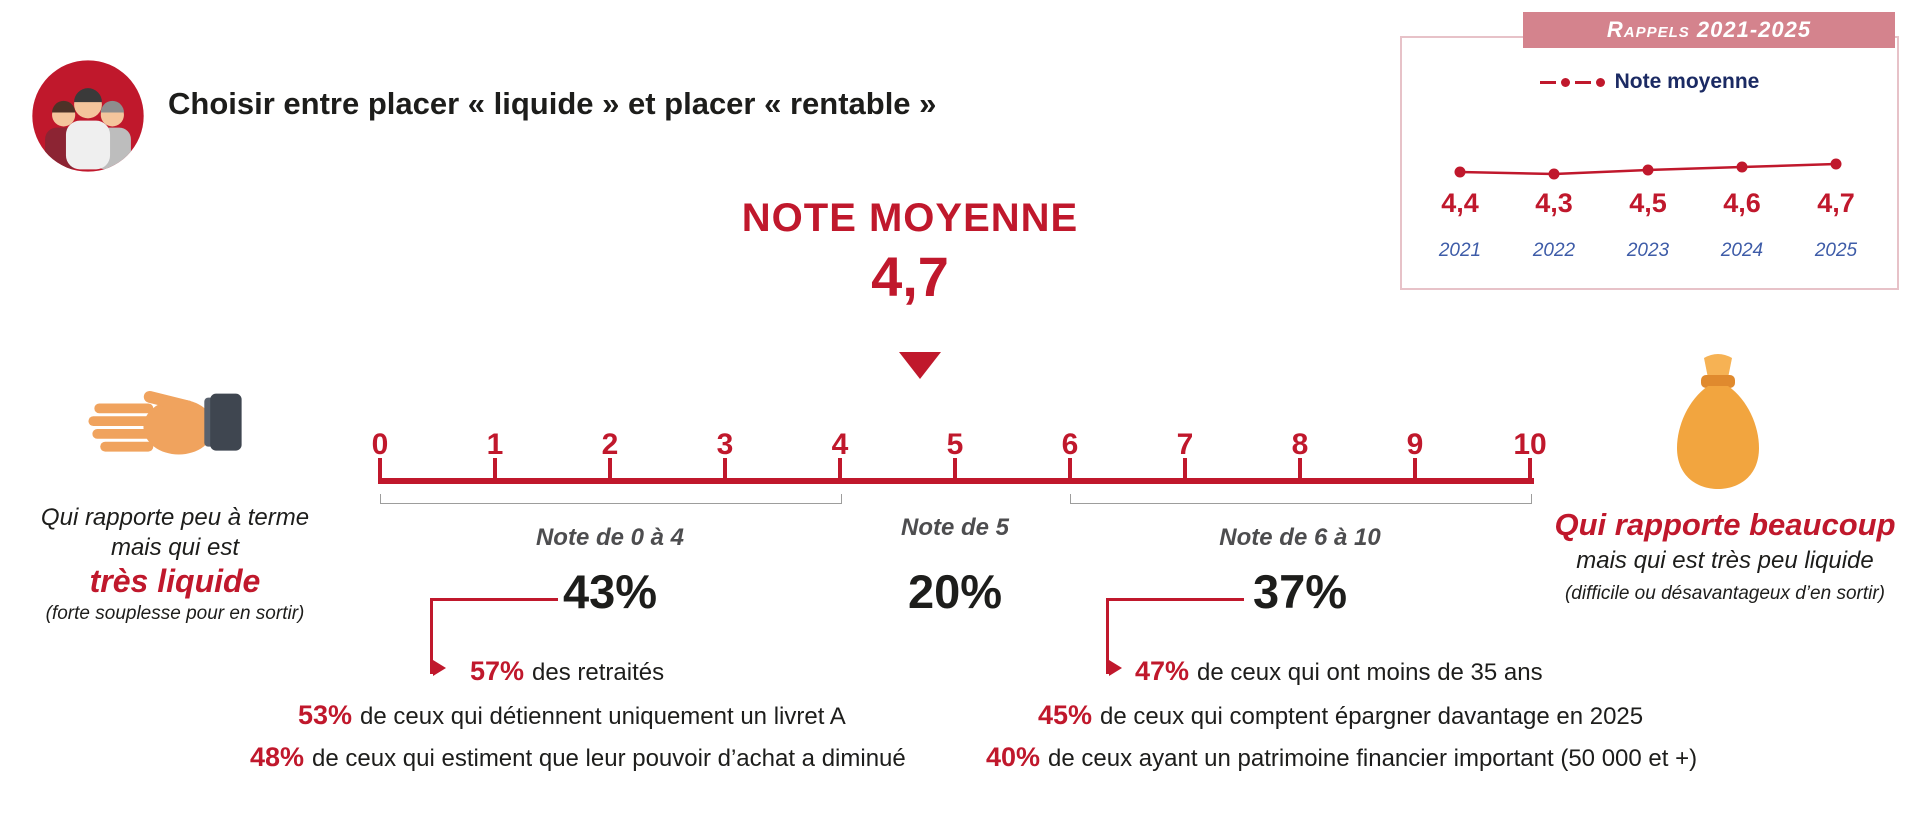  I want to click on open-hand-icon, so click(167, 428).